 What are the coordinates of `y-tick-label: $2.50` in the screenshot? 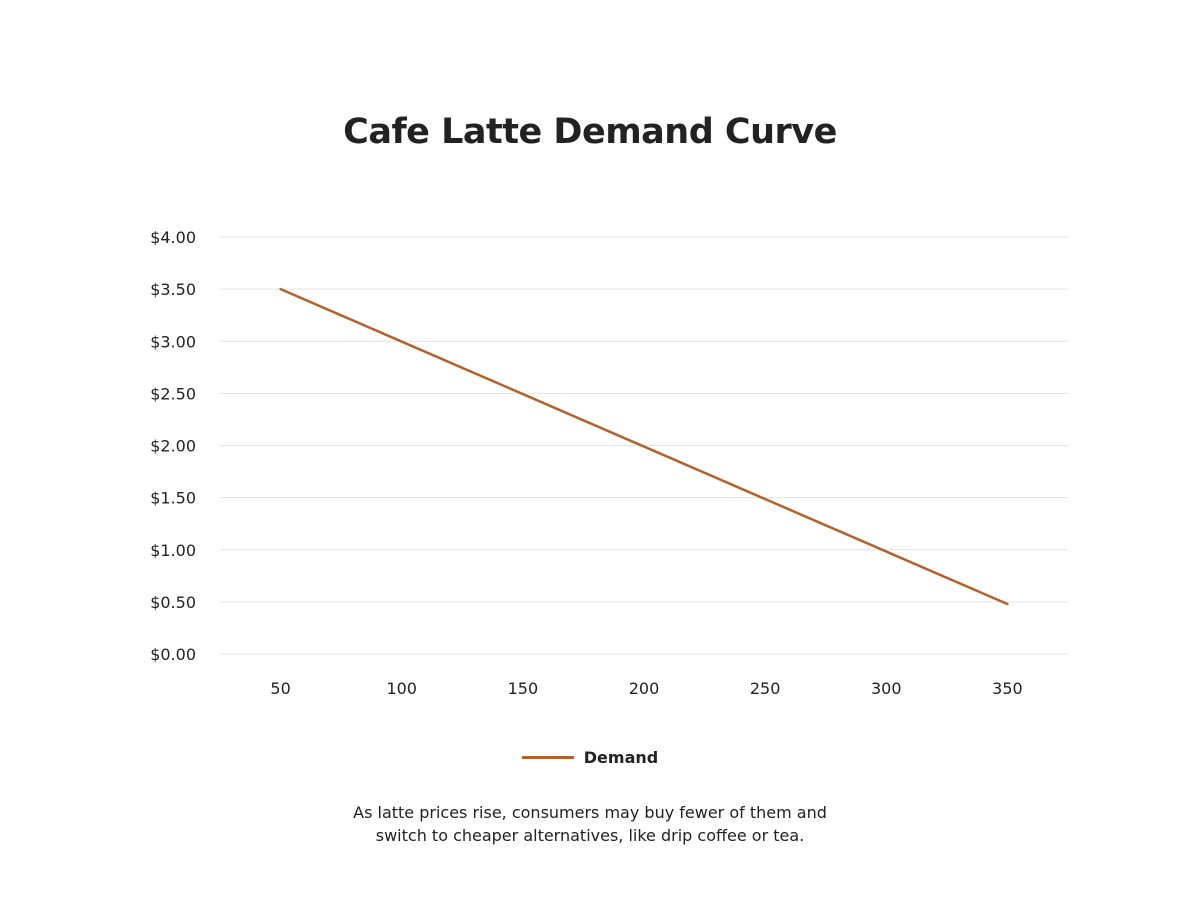 It's located at (173, 393).